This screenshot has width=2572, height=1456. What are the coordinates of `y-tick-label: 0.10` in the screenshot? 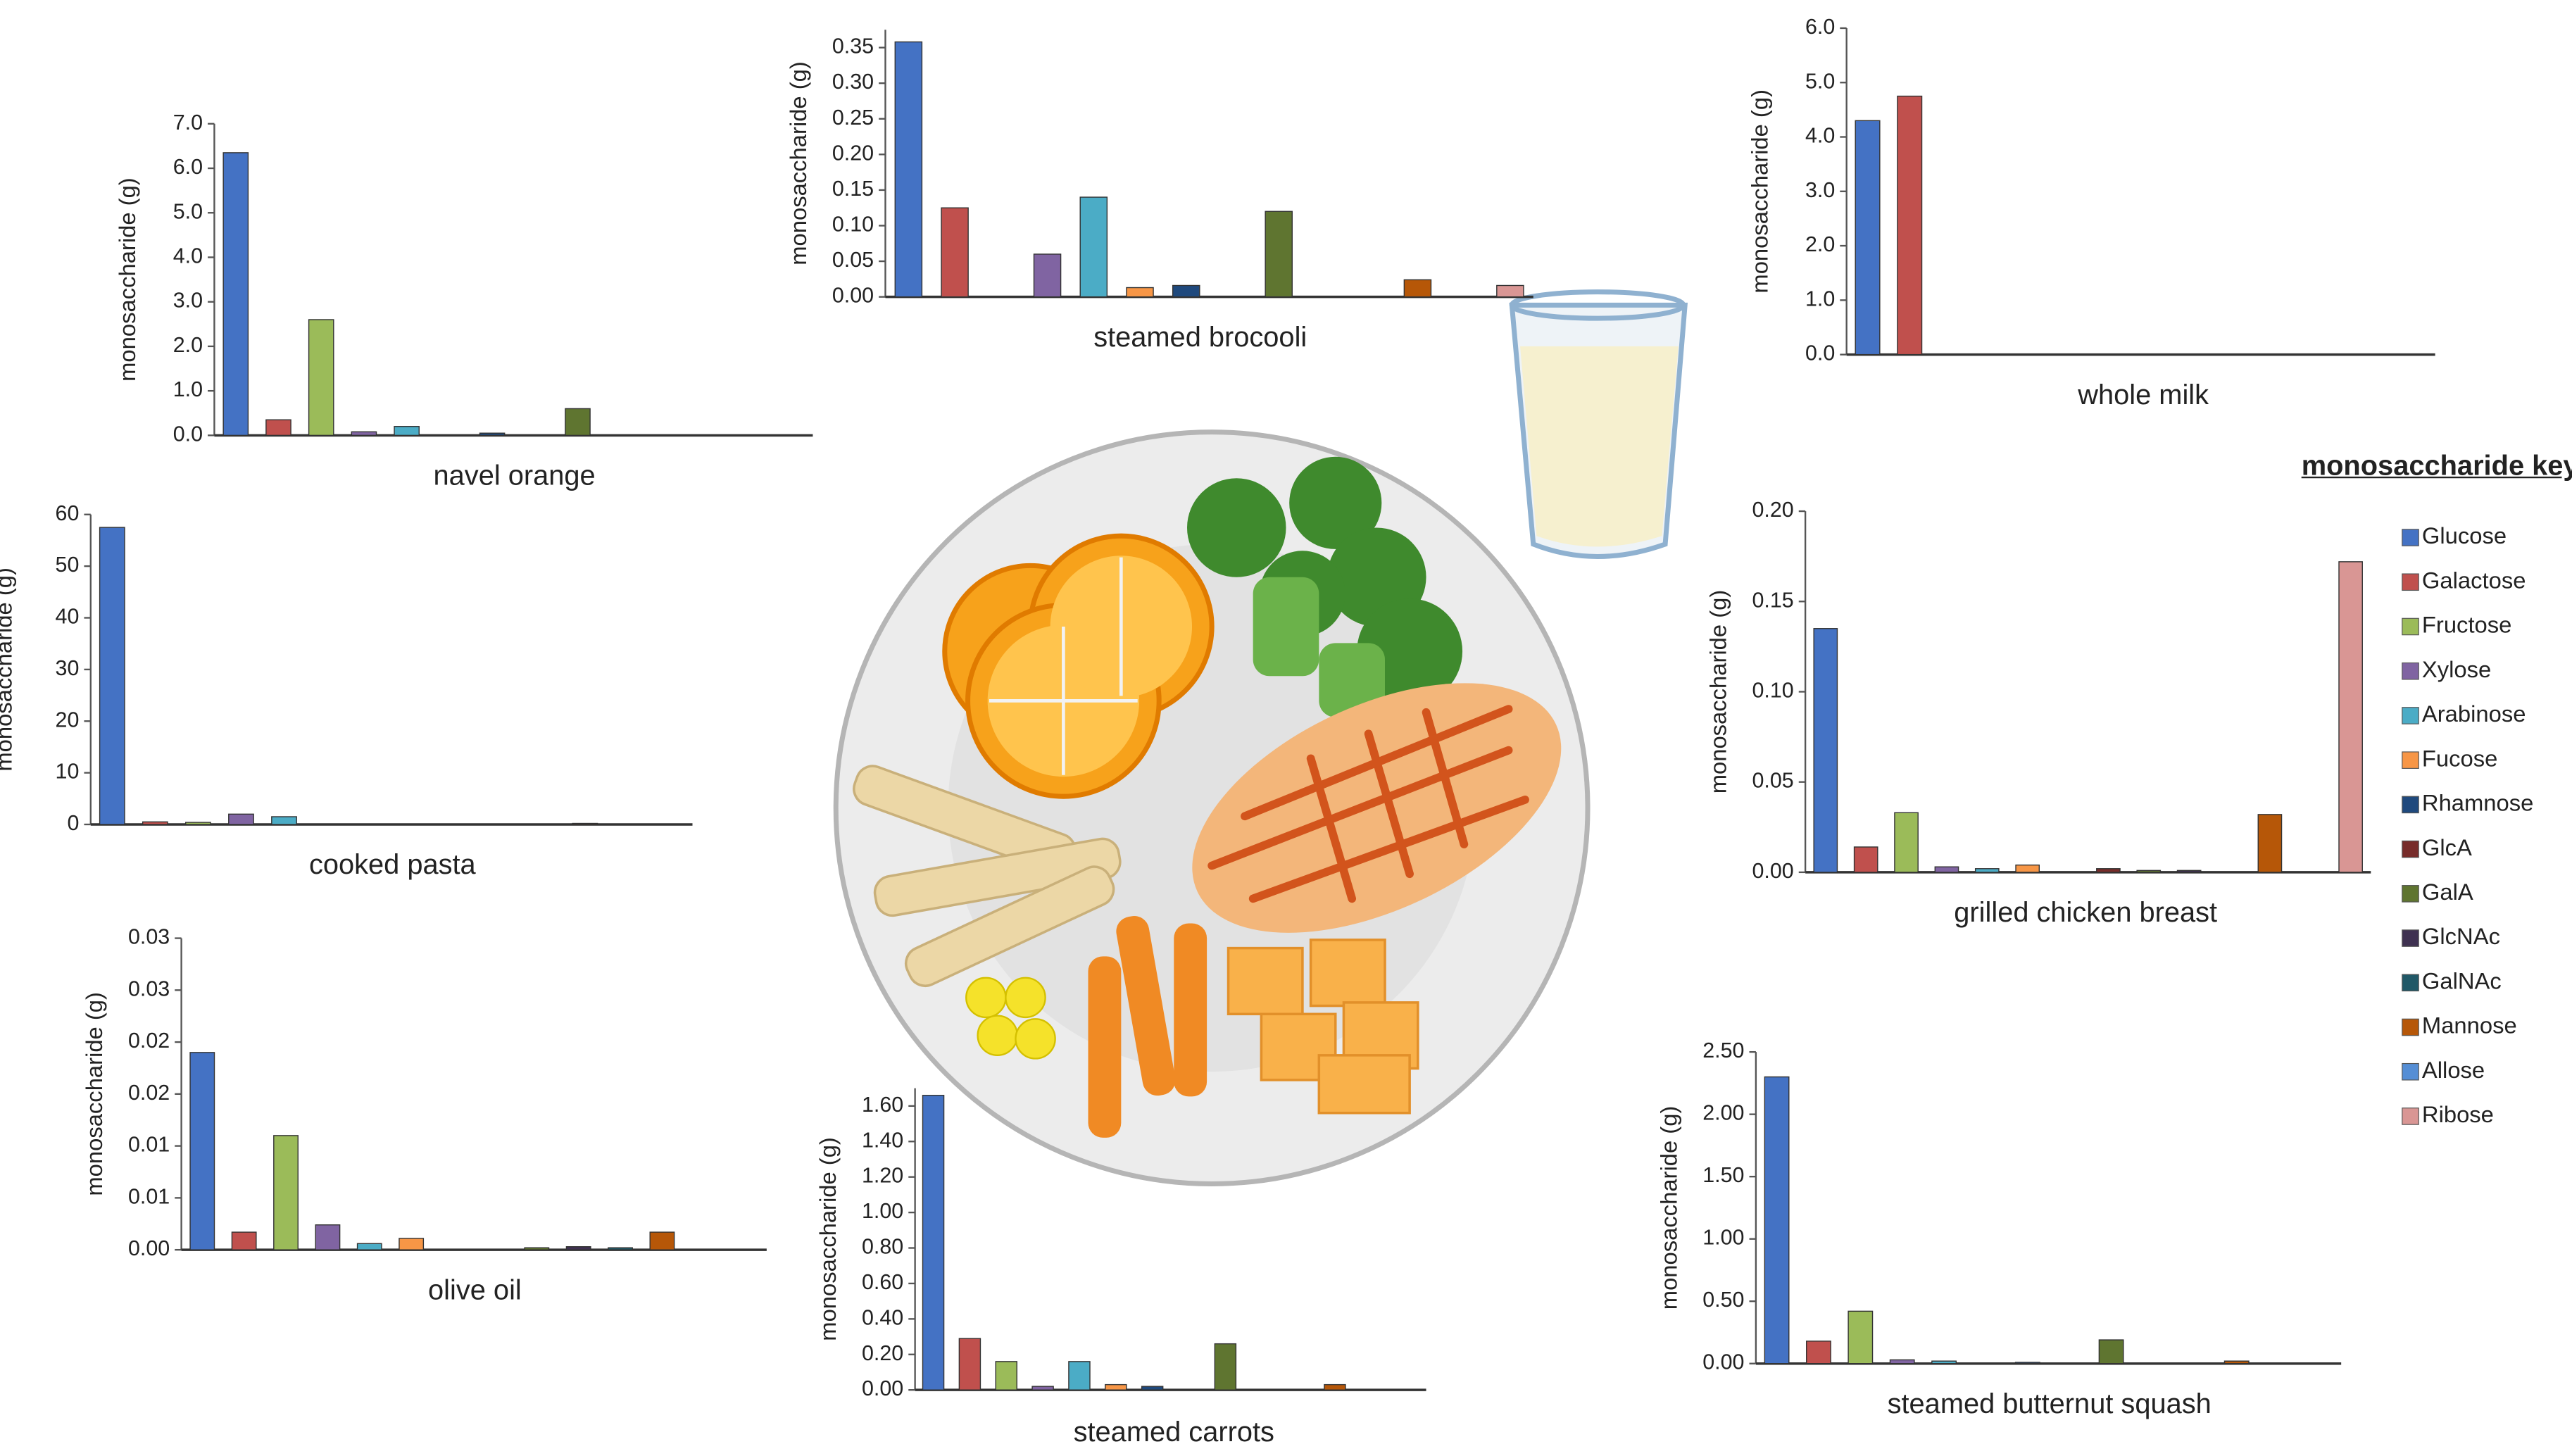 It's located at (1772, 691).